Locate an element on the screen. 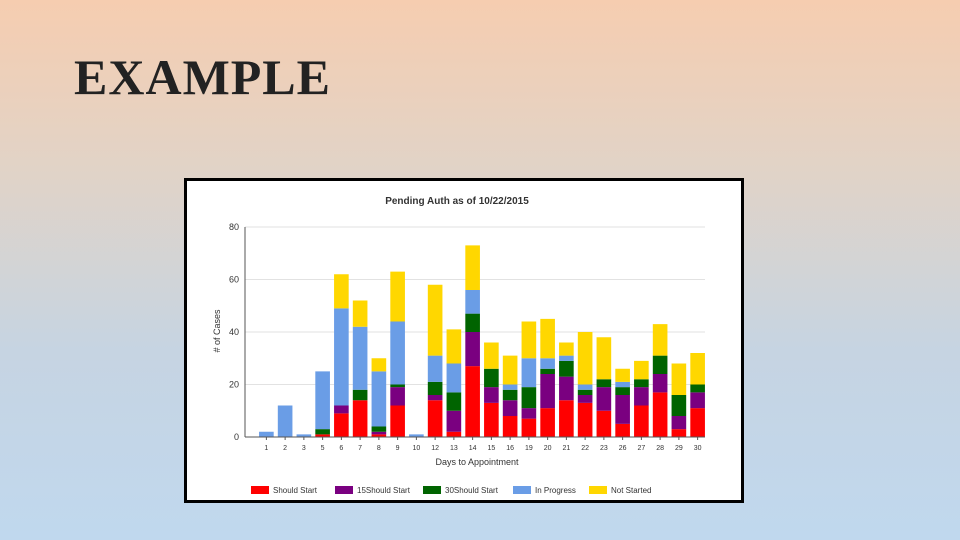 Image resolution: width=960 pixels, height=540 pixels. x-tick-label: 7 is located at coordinates (360, 448).